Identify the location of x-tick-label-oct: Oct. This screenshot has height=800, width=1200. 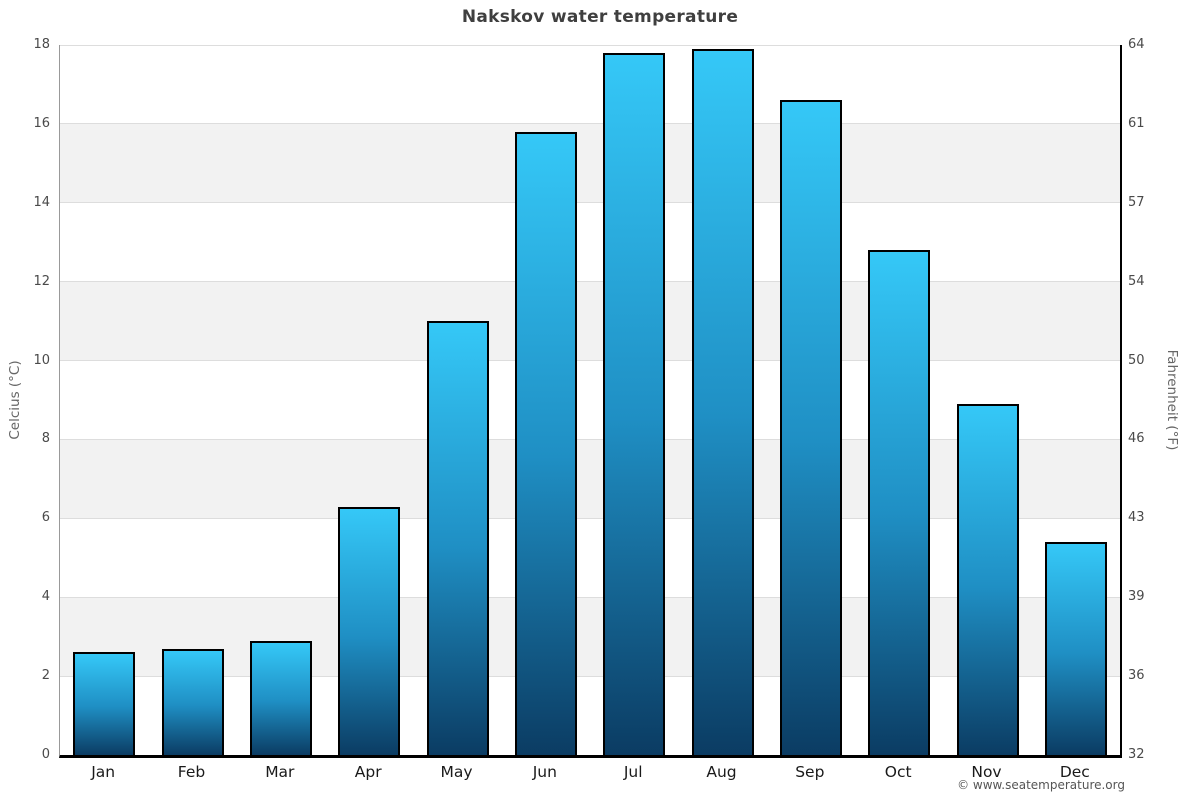
(898, 772).